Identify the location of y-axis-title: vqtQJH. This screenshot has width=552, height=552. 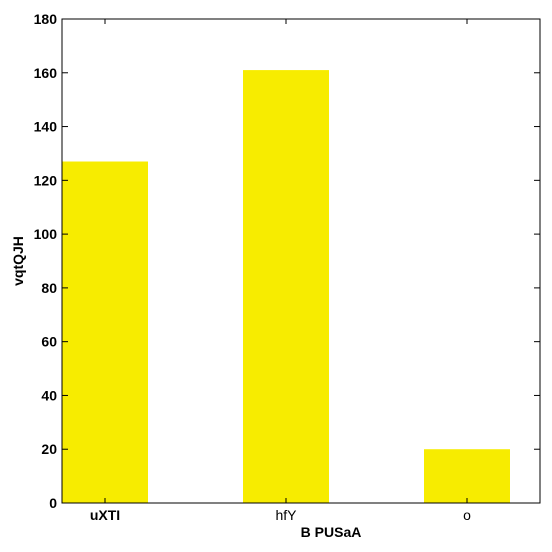
(18, 261).